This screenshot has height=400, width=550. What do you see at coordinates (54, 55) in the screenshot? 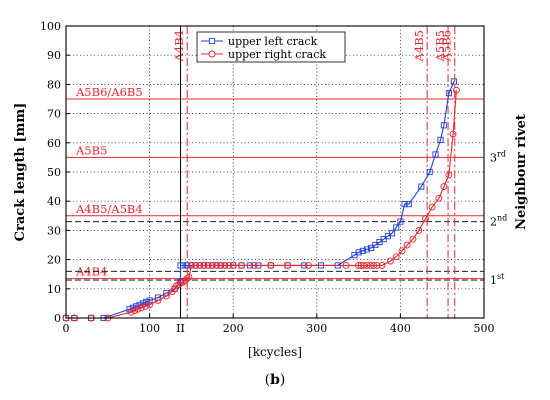
I see `y-tick-label: 90` at bounding box center [54, 55].